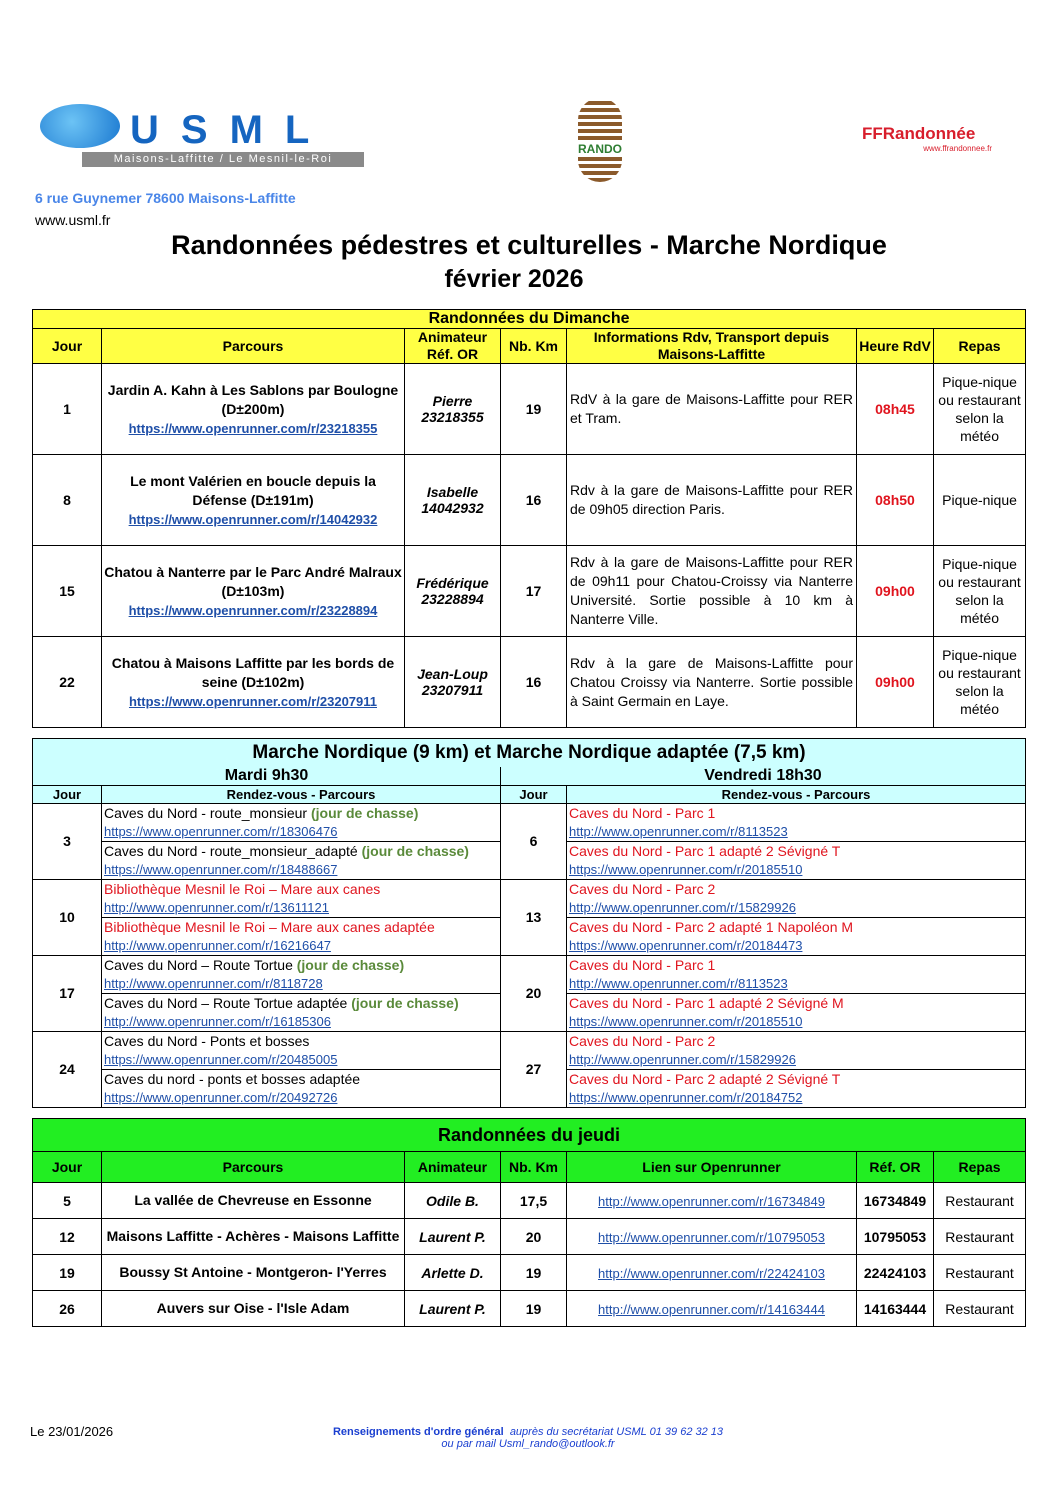 Image resolution: width=1058 pixels, height=1497 pixels. What do you see at coordinates (452, 346) in the screenshot?
I see `column-header: Animateur Réf. OR` at bounding box center [452, 346].